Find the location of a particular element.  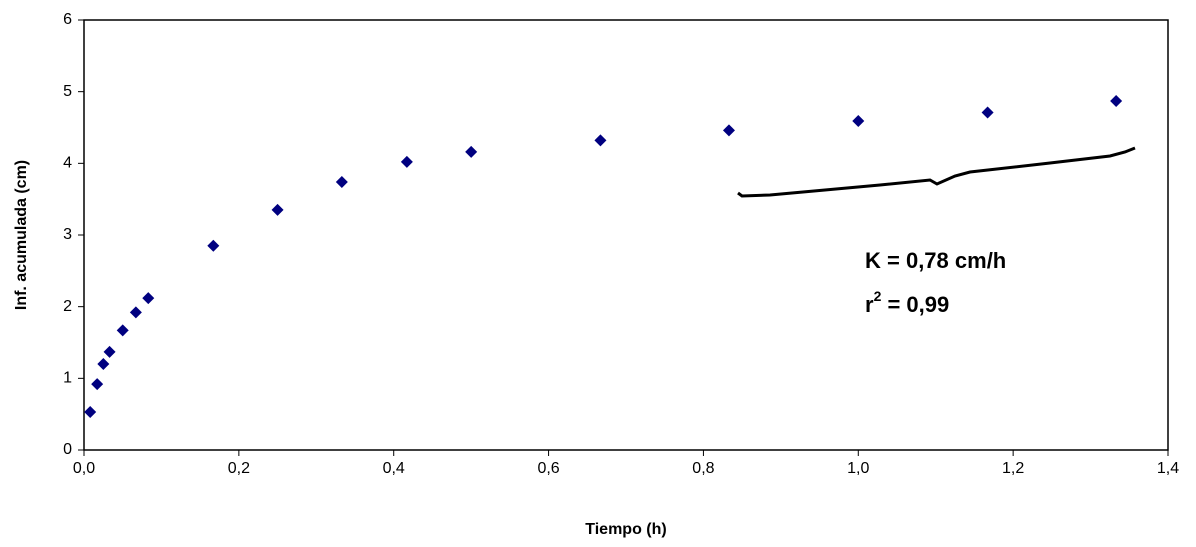

trend-sketch is located at coordinates (936, 172).